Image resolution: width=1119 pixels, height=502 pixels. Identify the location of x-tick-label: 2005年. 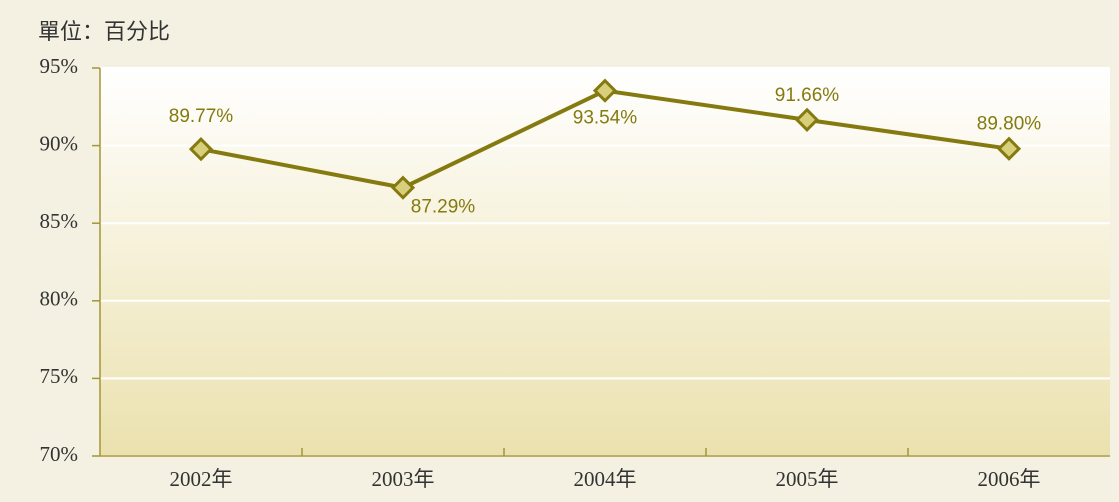
(807, 479).